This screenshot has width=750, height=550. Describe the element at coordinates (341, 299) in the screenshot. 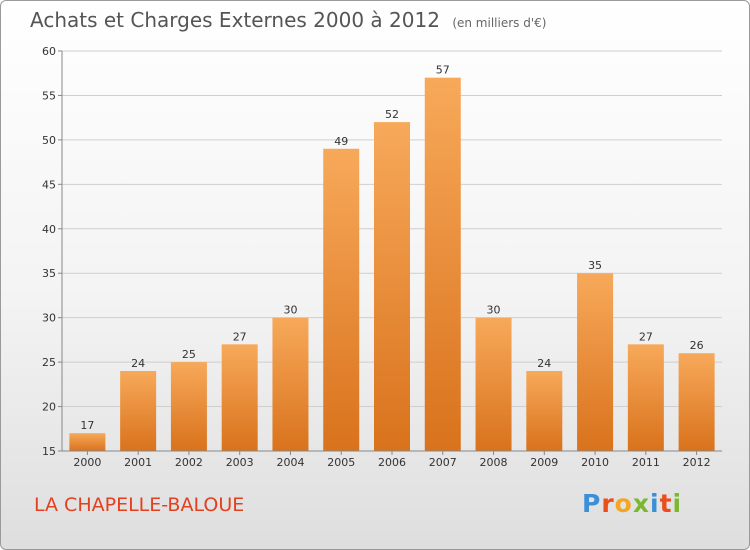

I see `bar-2005` at that location.